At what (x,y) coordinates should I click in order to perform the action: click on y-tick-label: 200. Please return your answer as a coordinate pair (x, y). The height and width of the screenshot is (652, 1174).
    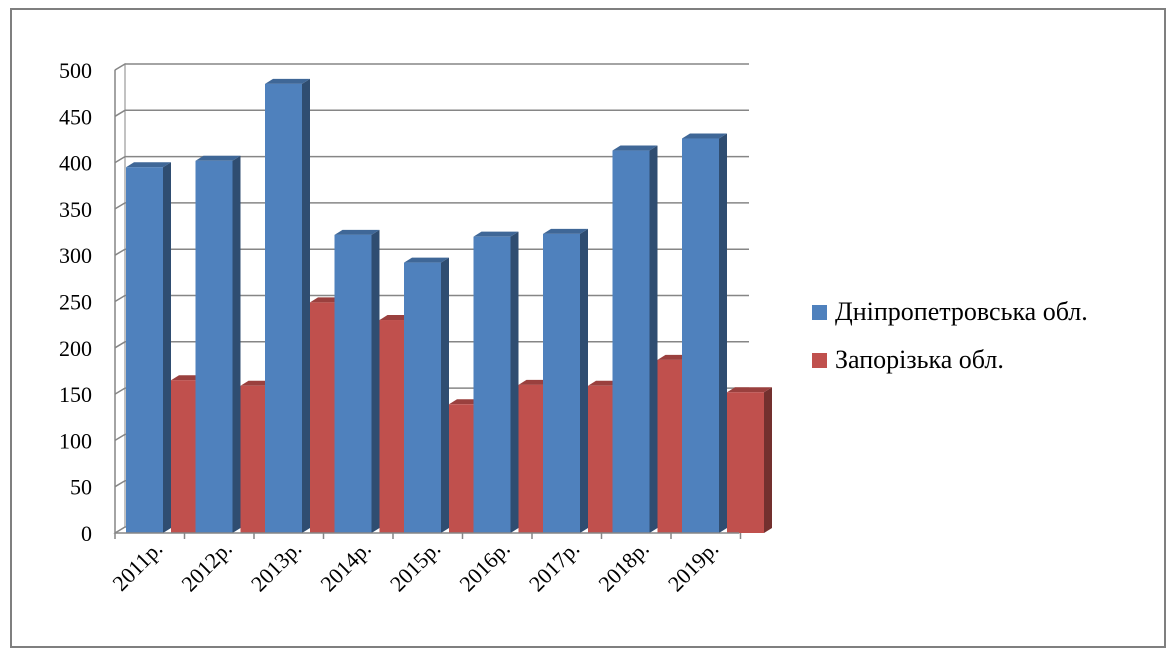
    Looking at the image, I should click on (75, 348).